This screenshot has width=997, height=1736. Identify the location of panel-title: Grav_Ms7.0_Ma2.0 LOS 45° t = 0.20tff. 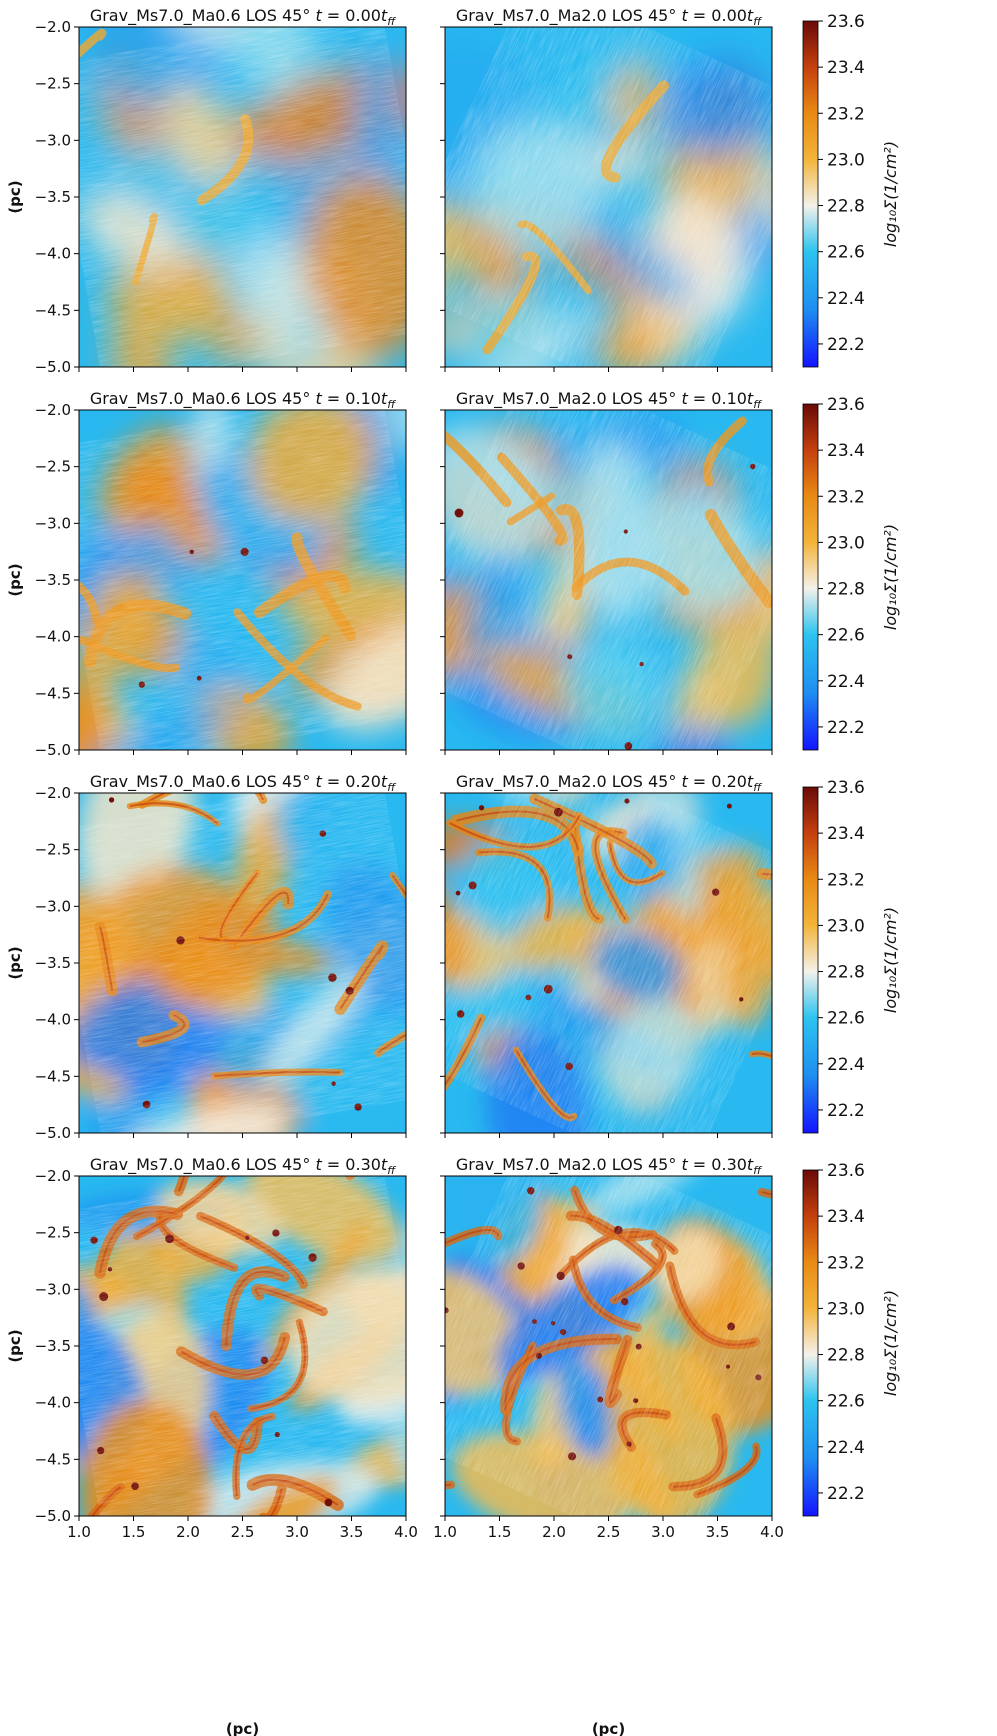
(609, 783).